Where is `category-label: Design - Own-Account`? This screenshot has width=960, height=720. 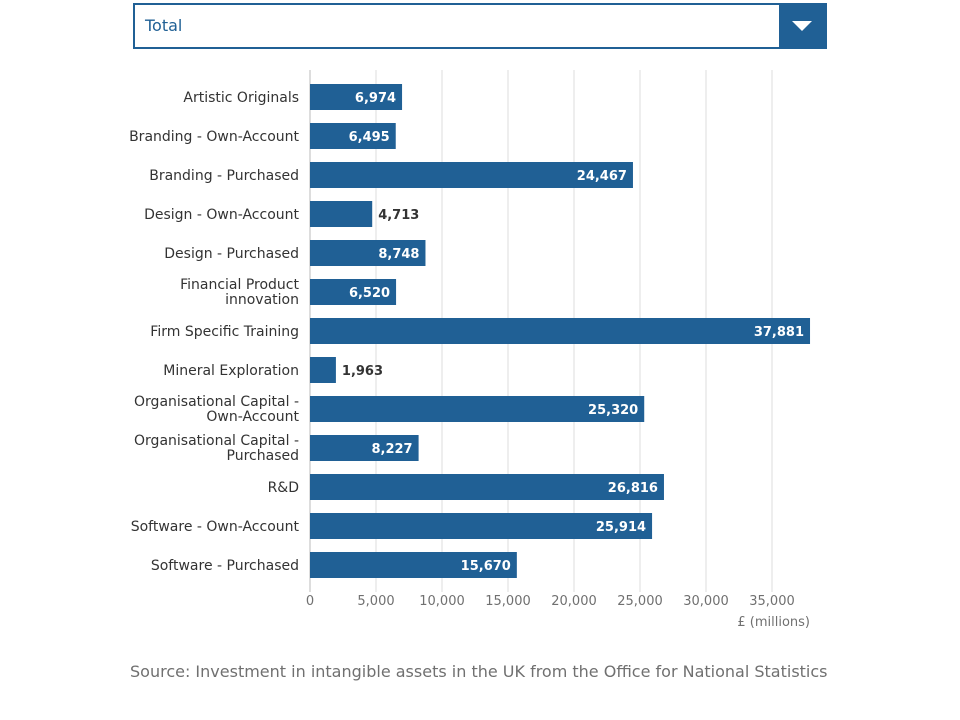
category-label: Design - Own-Account is located at coordinates (221, 215).